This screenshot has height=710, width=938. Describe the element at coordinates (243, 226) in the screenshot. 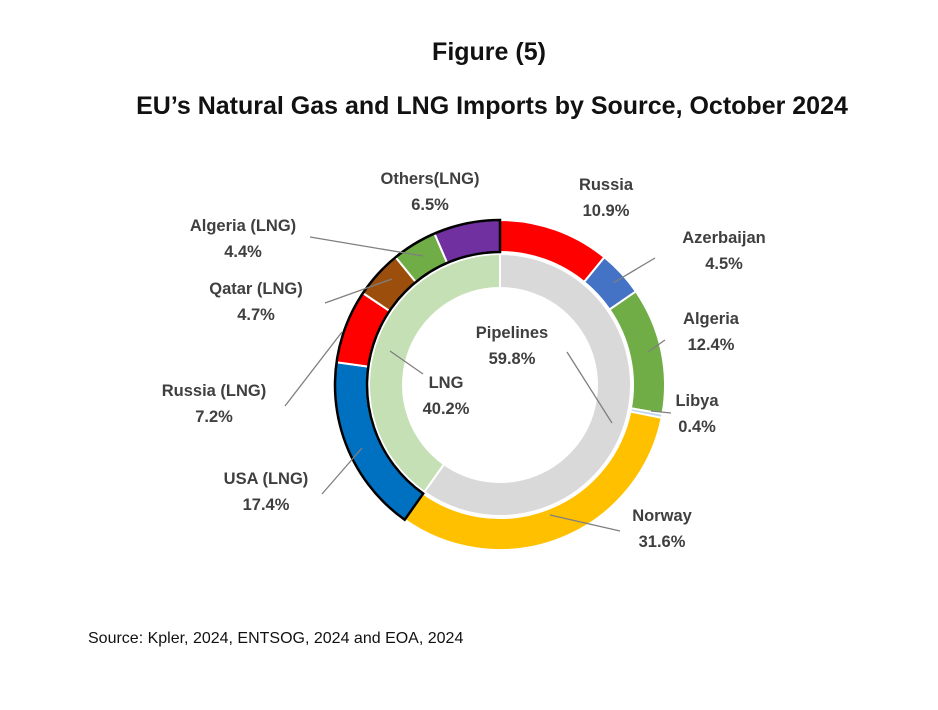

I see `outer-algeria-lng-name-label: Algeria (LNG)` at that location.